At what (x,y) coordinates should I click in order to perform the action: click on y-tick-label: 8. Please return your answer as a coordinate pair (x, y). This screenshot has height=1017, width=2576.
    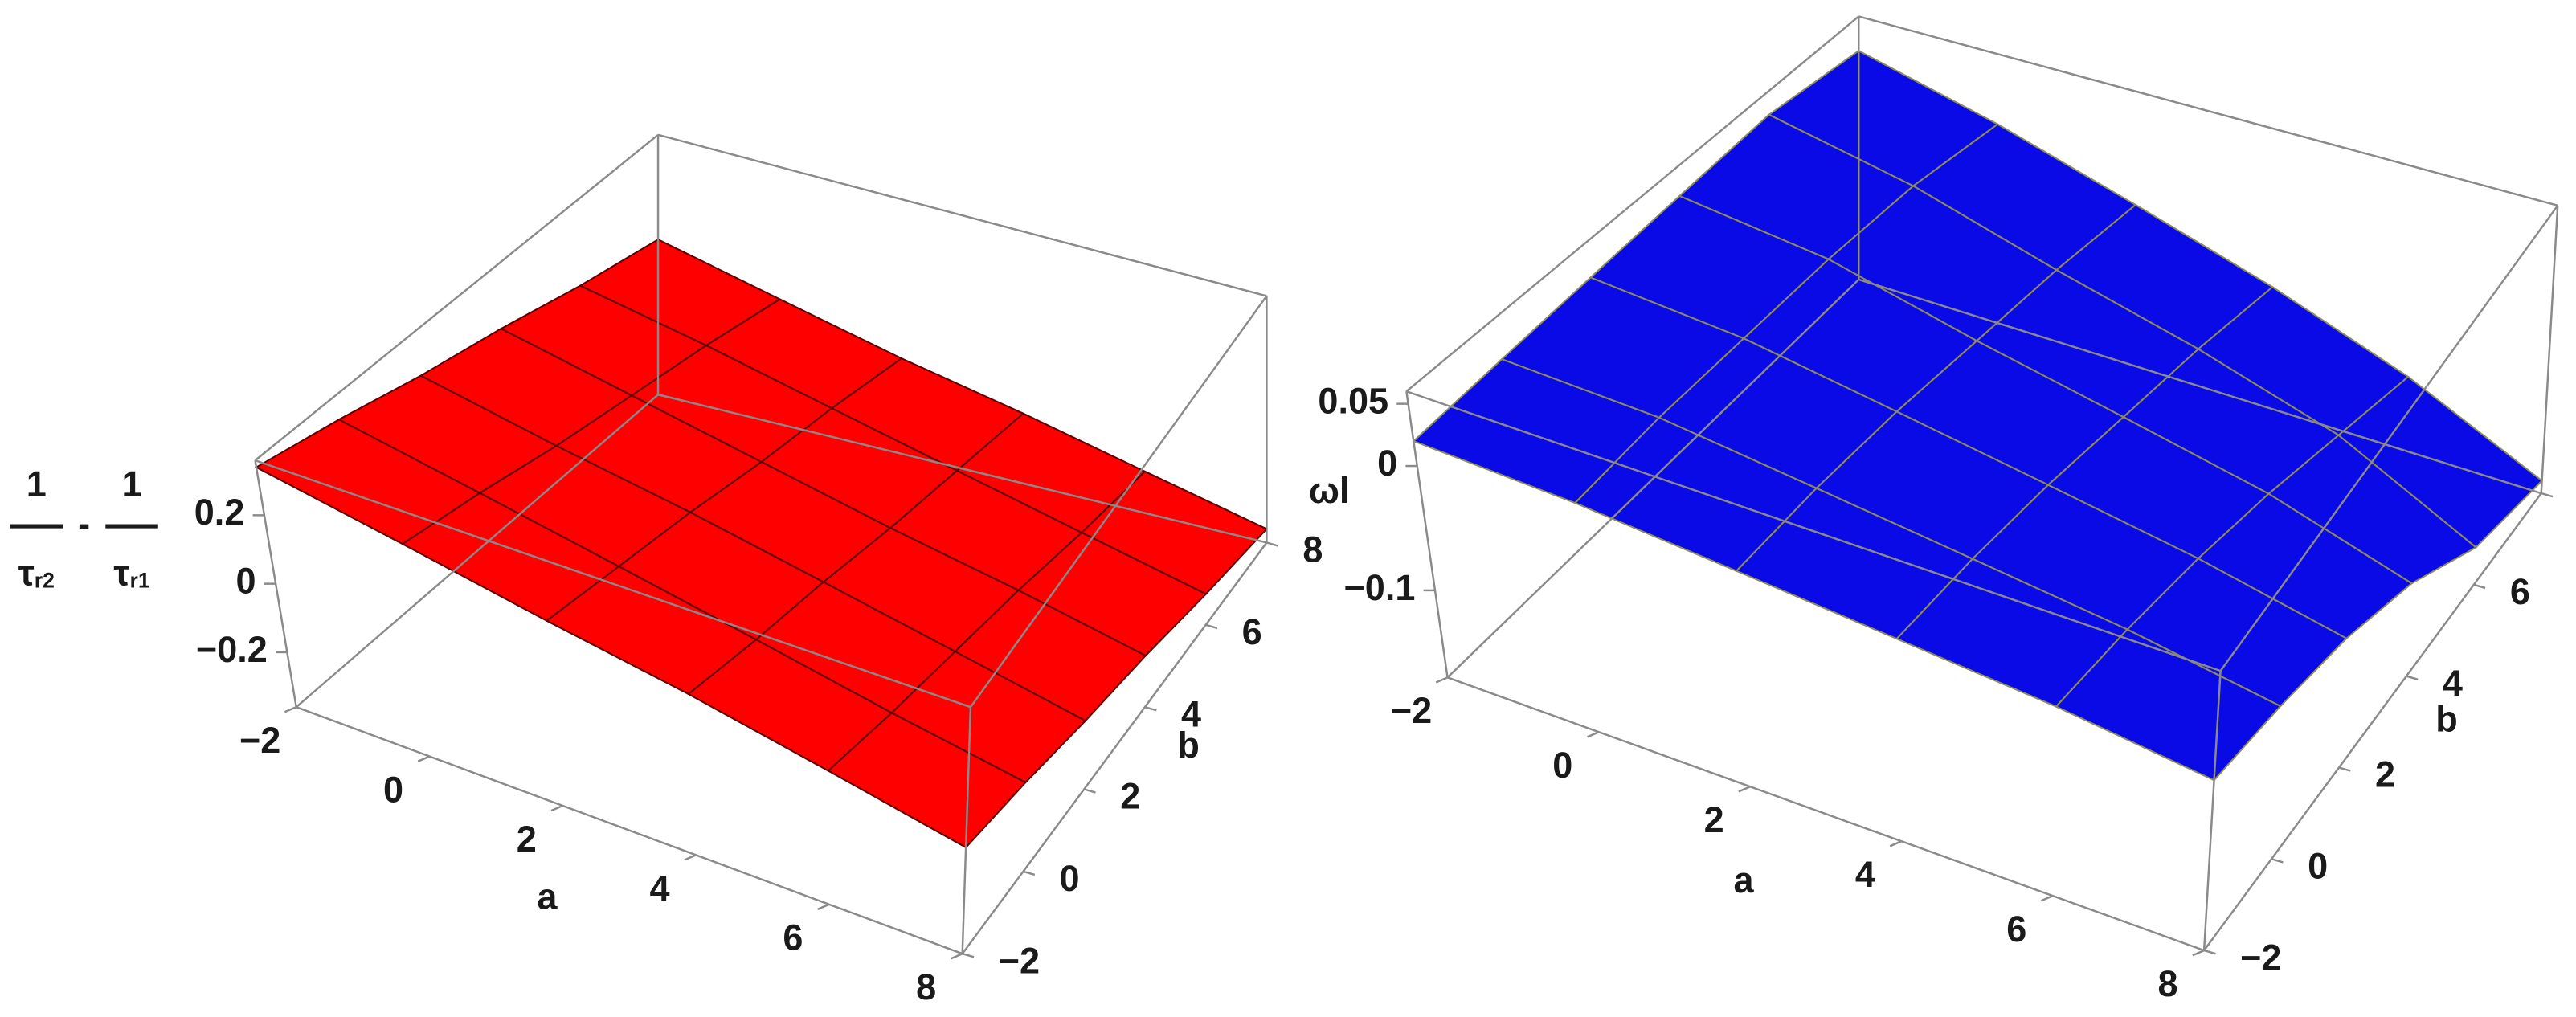
    Looking at the image, I should click on (1312, 549).